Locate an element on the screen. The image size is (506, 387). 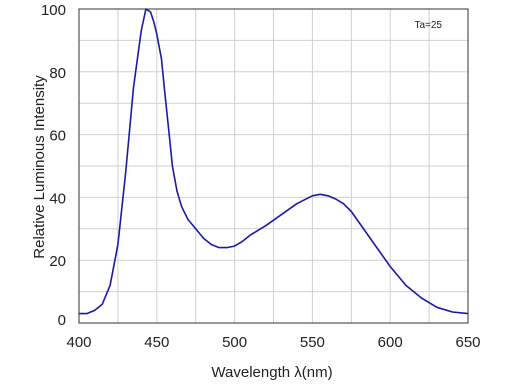
y-tick-labels: 0 20 40 60 80 100 is located at coordinates (53, 165).